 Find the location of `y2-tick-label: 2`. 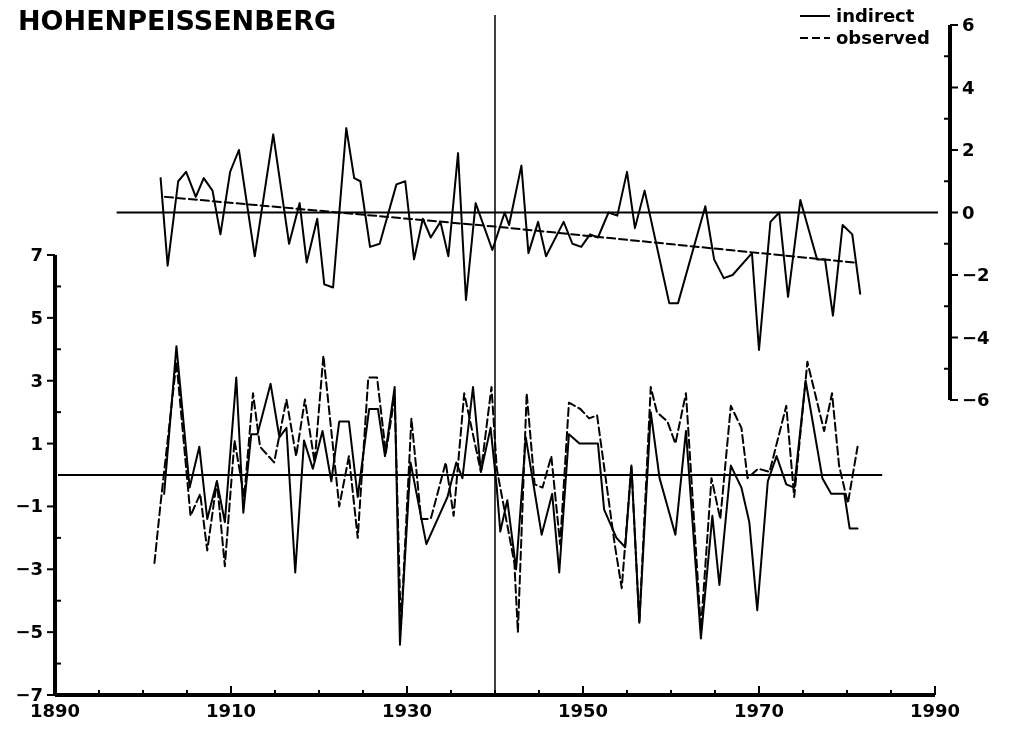

y2-tick-label: 2 is located at coordinates (968, 149).